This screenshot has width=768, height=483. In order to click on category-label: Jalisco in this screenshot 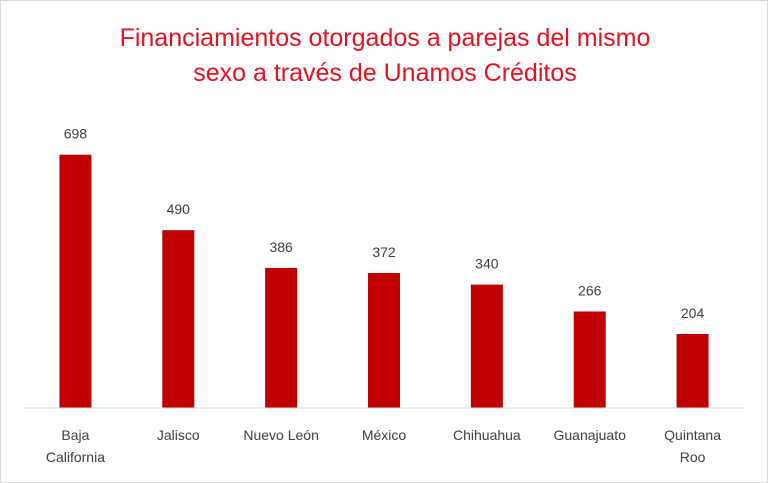, I will do `click(178, 435)`.